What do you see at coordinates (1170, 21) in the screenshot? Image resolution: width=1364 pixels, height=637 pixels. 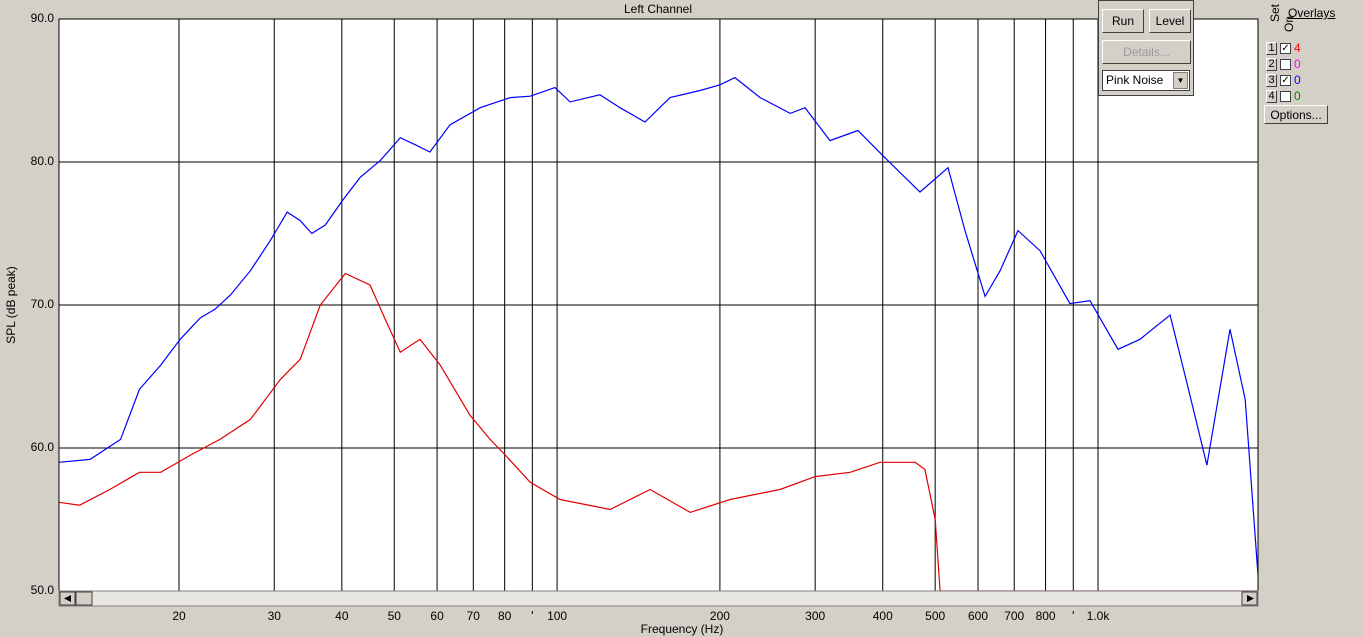 I see `level-button: Level` at bounding box center [1170, 21].